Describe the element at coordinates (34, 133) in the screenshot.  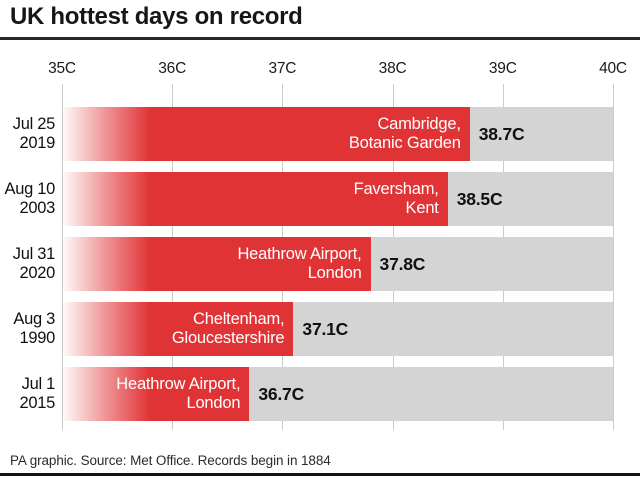
I see `date-label: Jul 25 2019` at that location.